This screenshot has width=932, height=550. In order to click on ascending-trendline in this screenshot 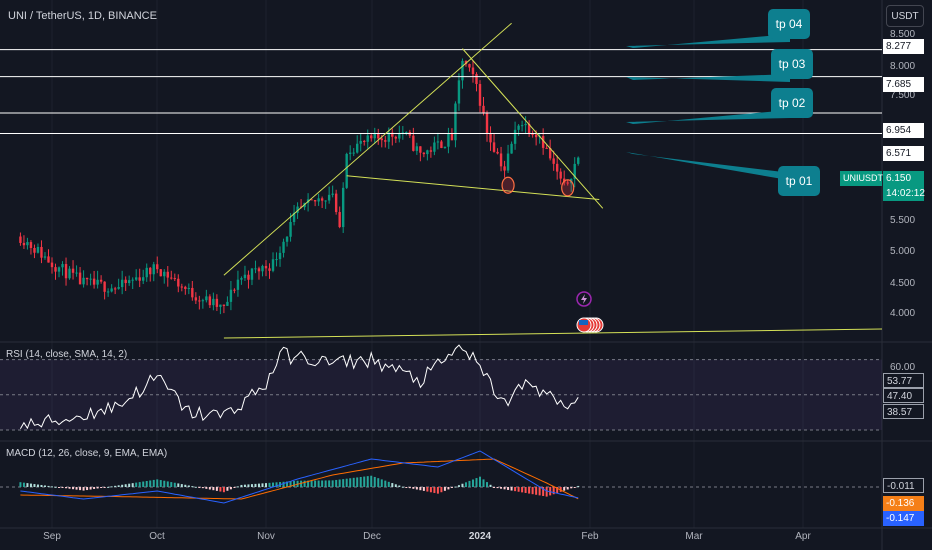, I will do `click(367, 149)`.